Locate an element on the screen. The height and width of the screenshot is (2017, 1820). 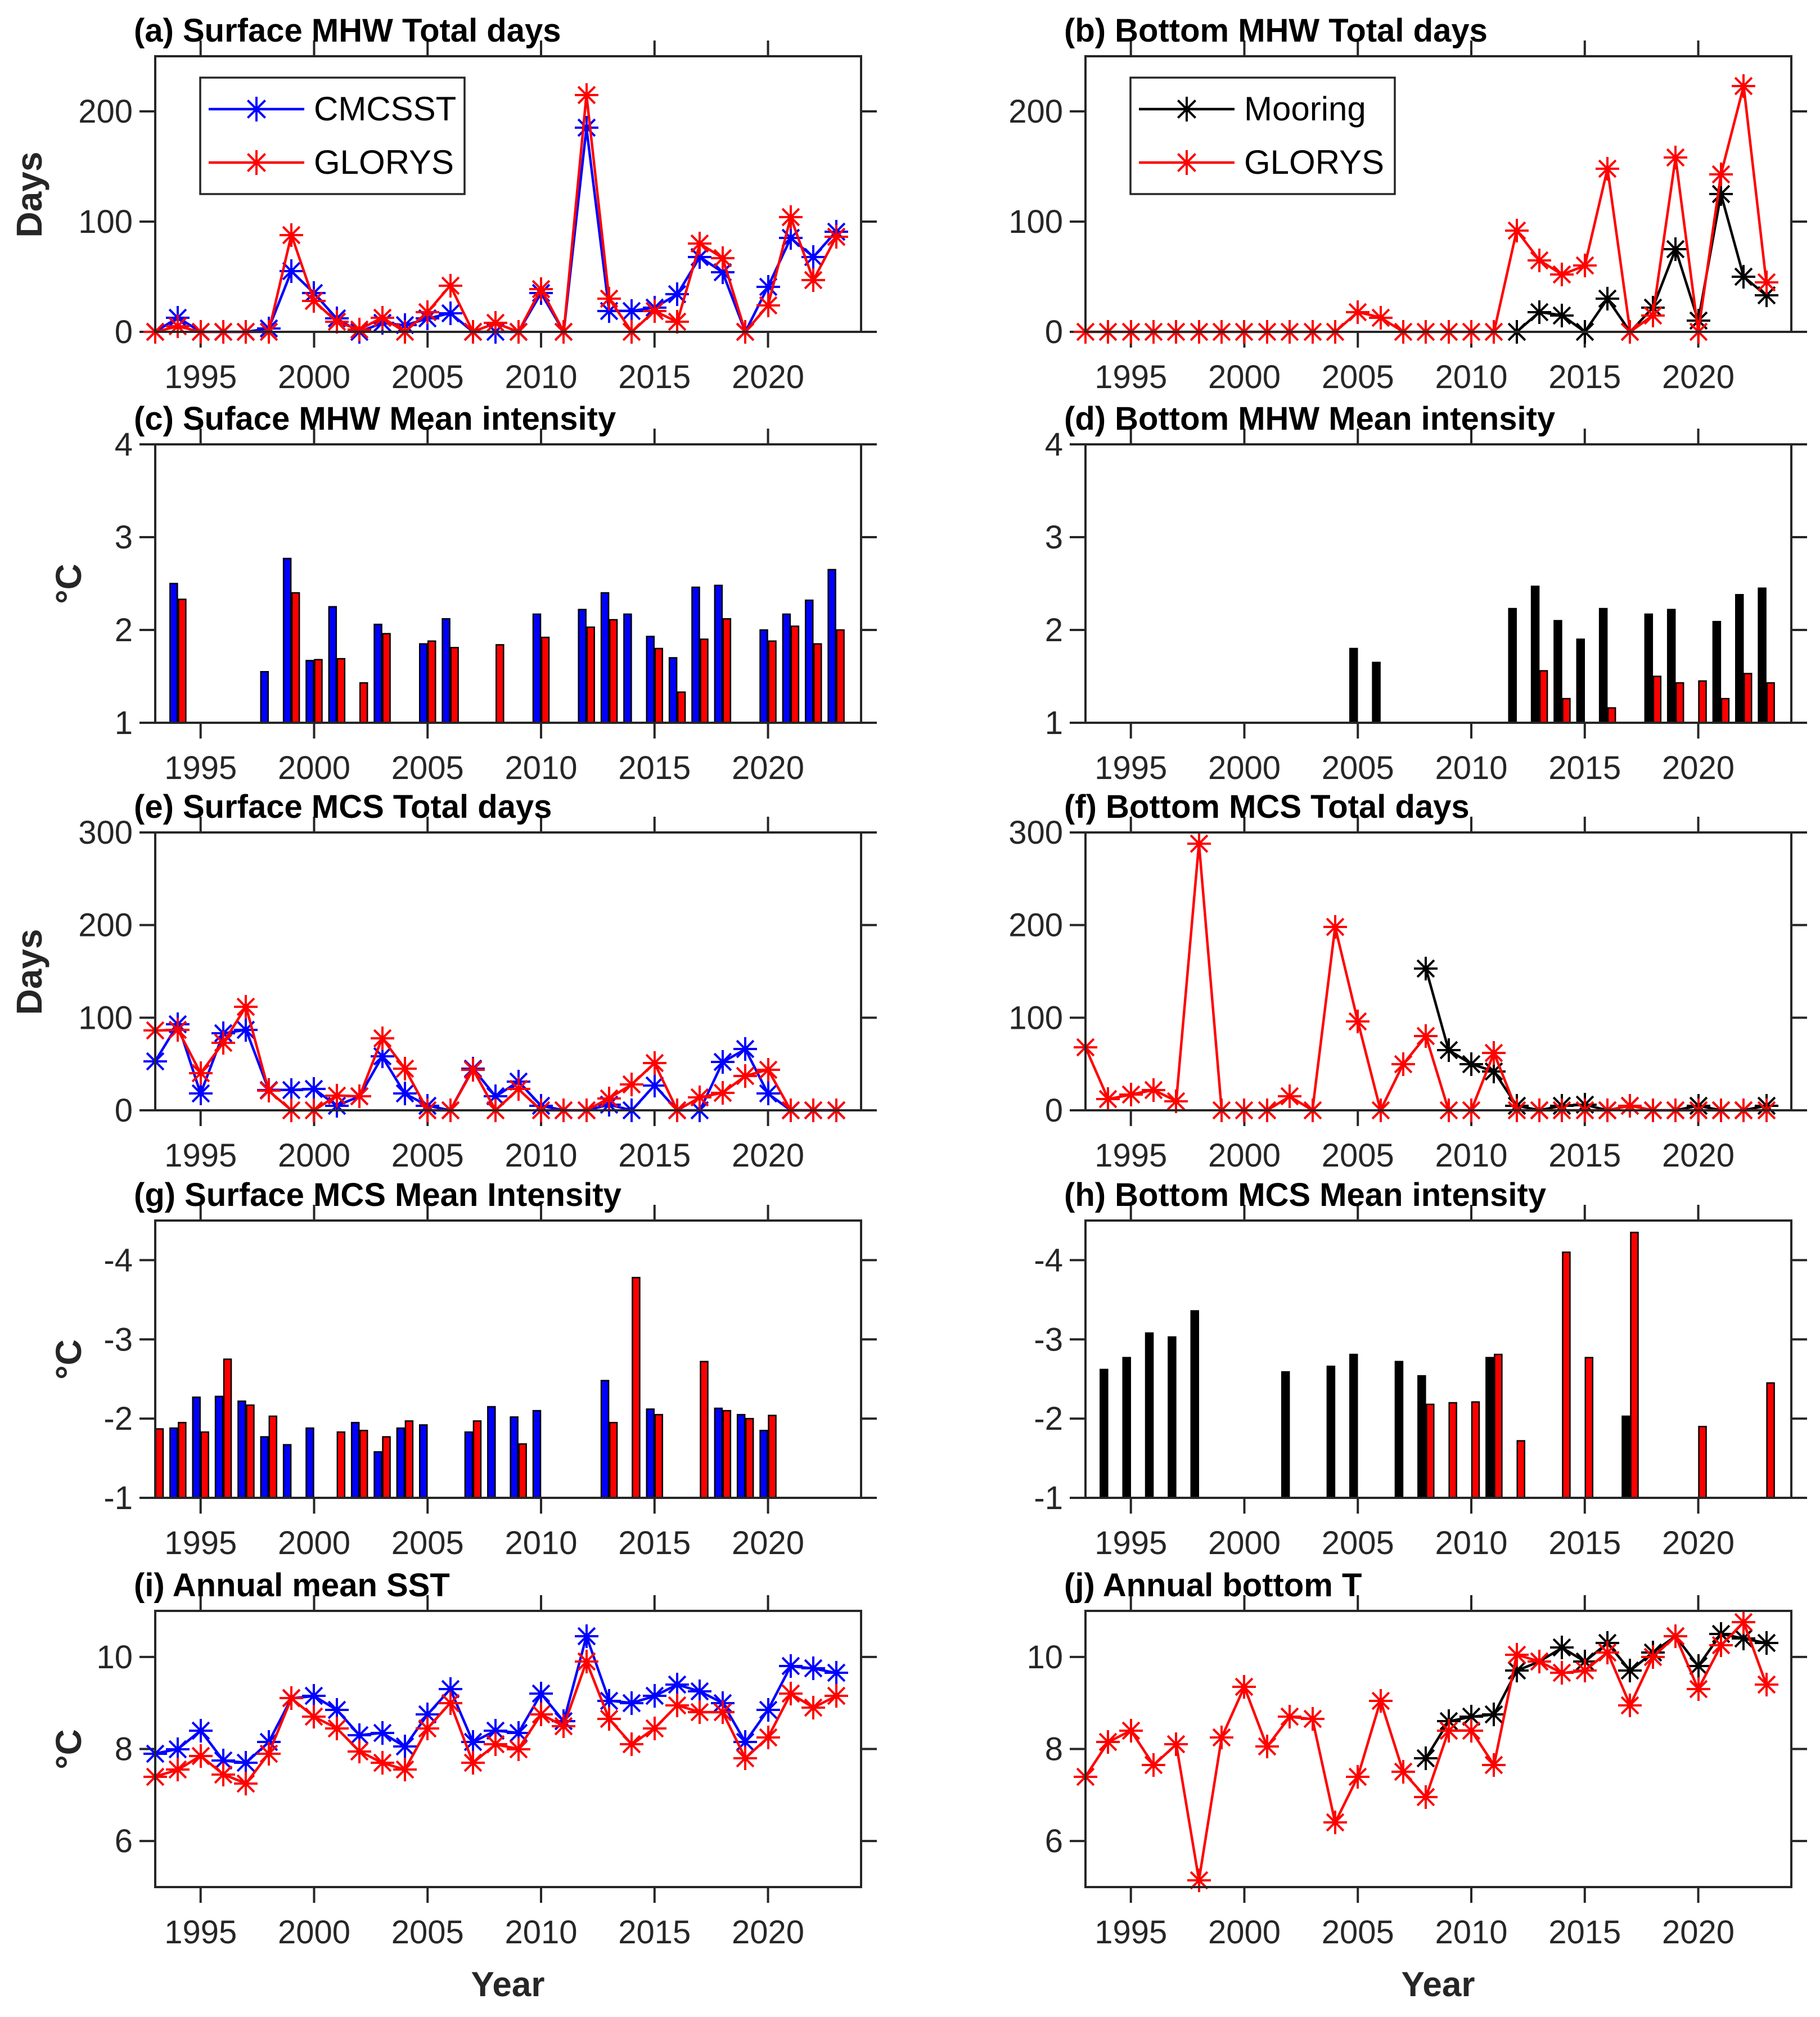
panel-c-plot: 1995 2000 2005 2010 2015 2020 1 2 3 4 is located at coordinates (496, 606).